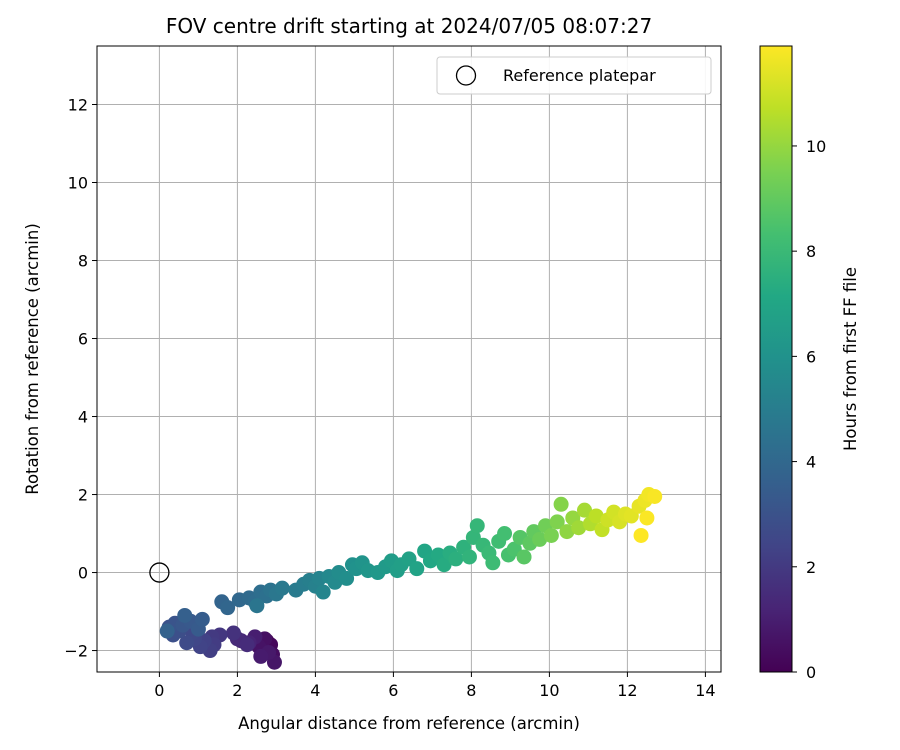 Image resolution: width=900 pixels, height=750 pixels. I want to click on y-tick-label: 6, so click(83, 339).